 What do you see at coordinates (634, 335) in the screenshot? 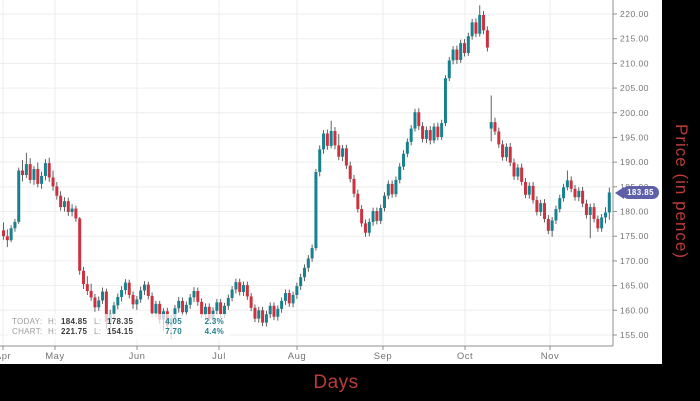
I see `y-tick-label: 155.00` at bounding box center [634, 335].